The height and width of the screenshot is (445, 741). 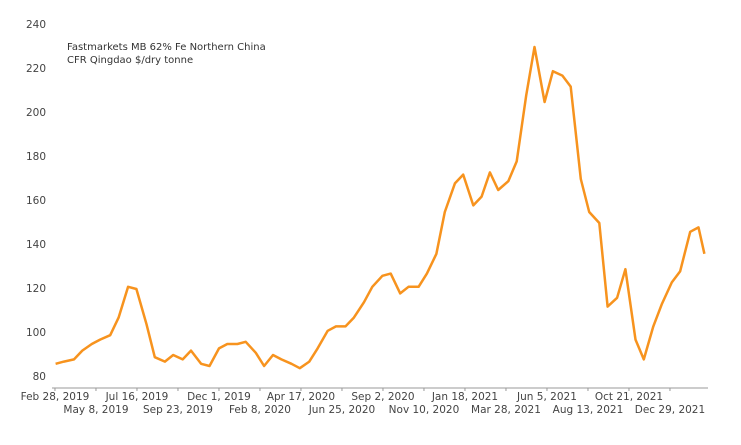 What do you see at coordinates (342, 410) in the screenshot?
I see `x-tick-label: Jun 25, 2020` at bounding box center [342, 410].